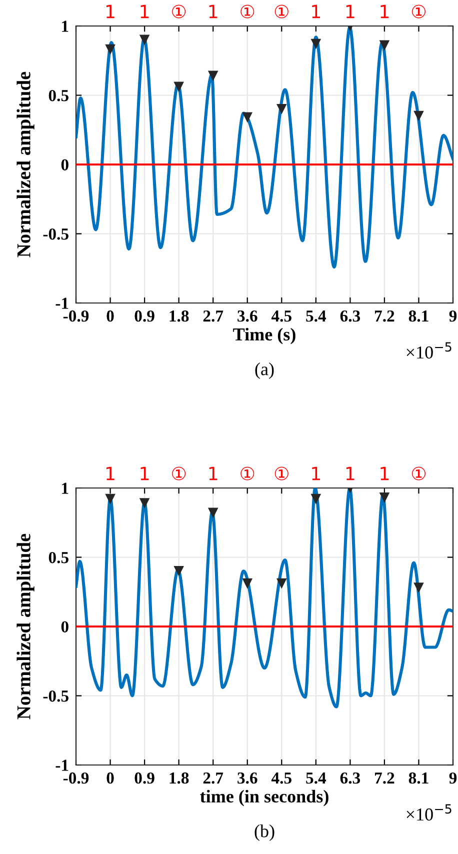  I want to click on text: (a), so click(264, 370).